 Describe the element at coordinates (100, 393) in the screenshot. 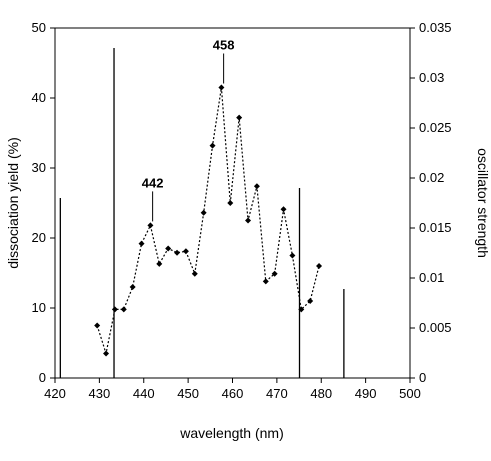

I see `x-tick-label: 430` at that location.